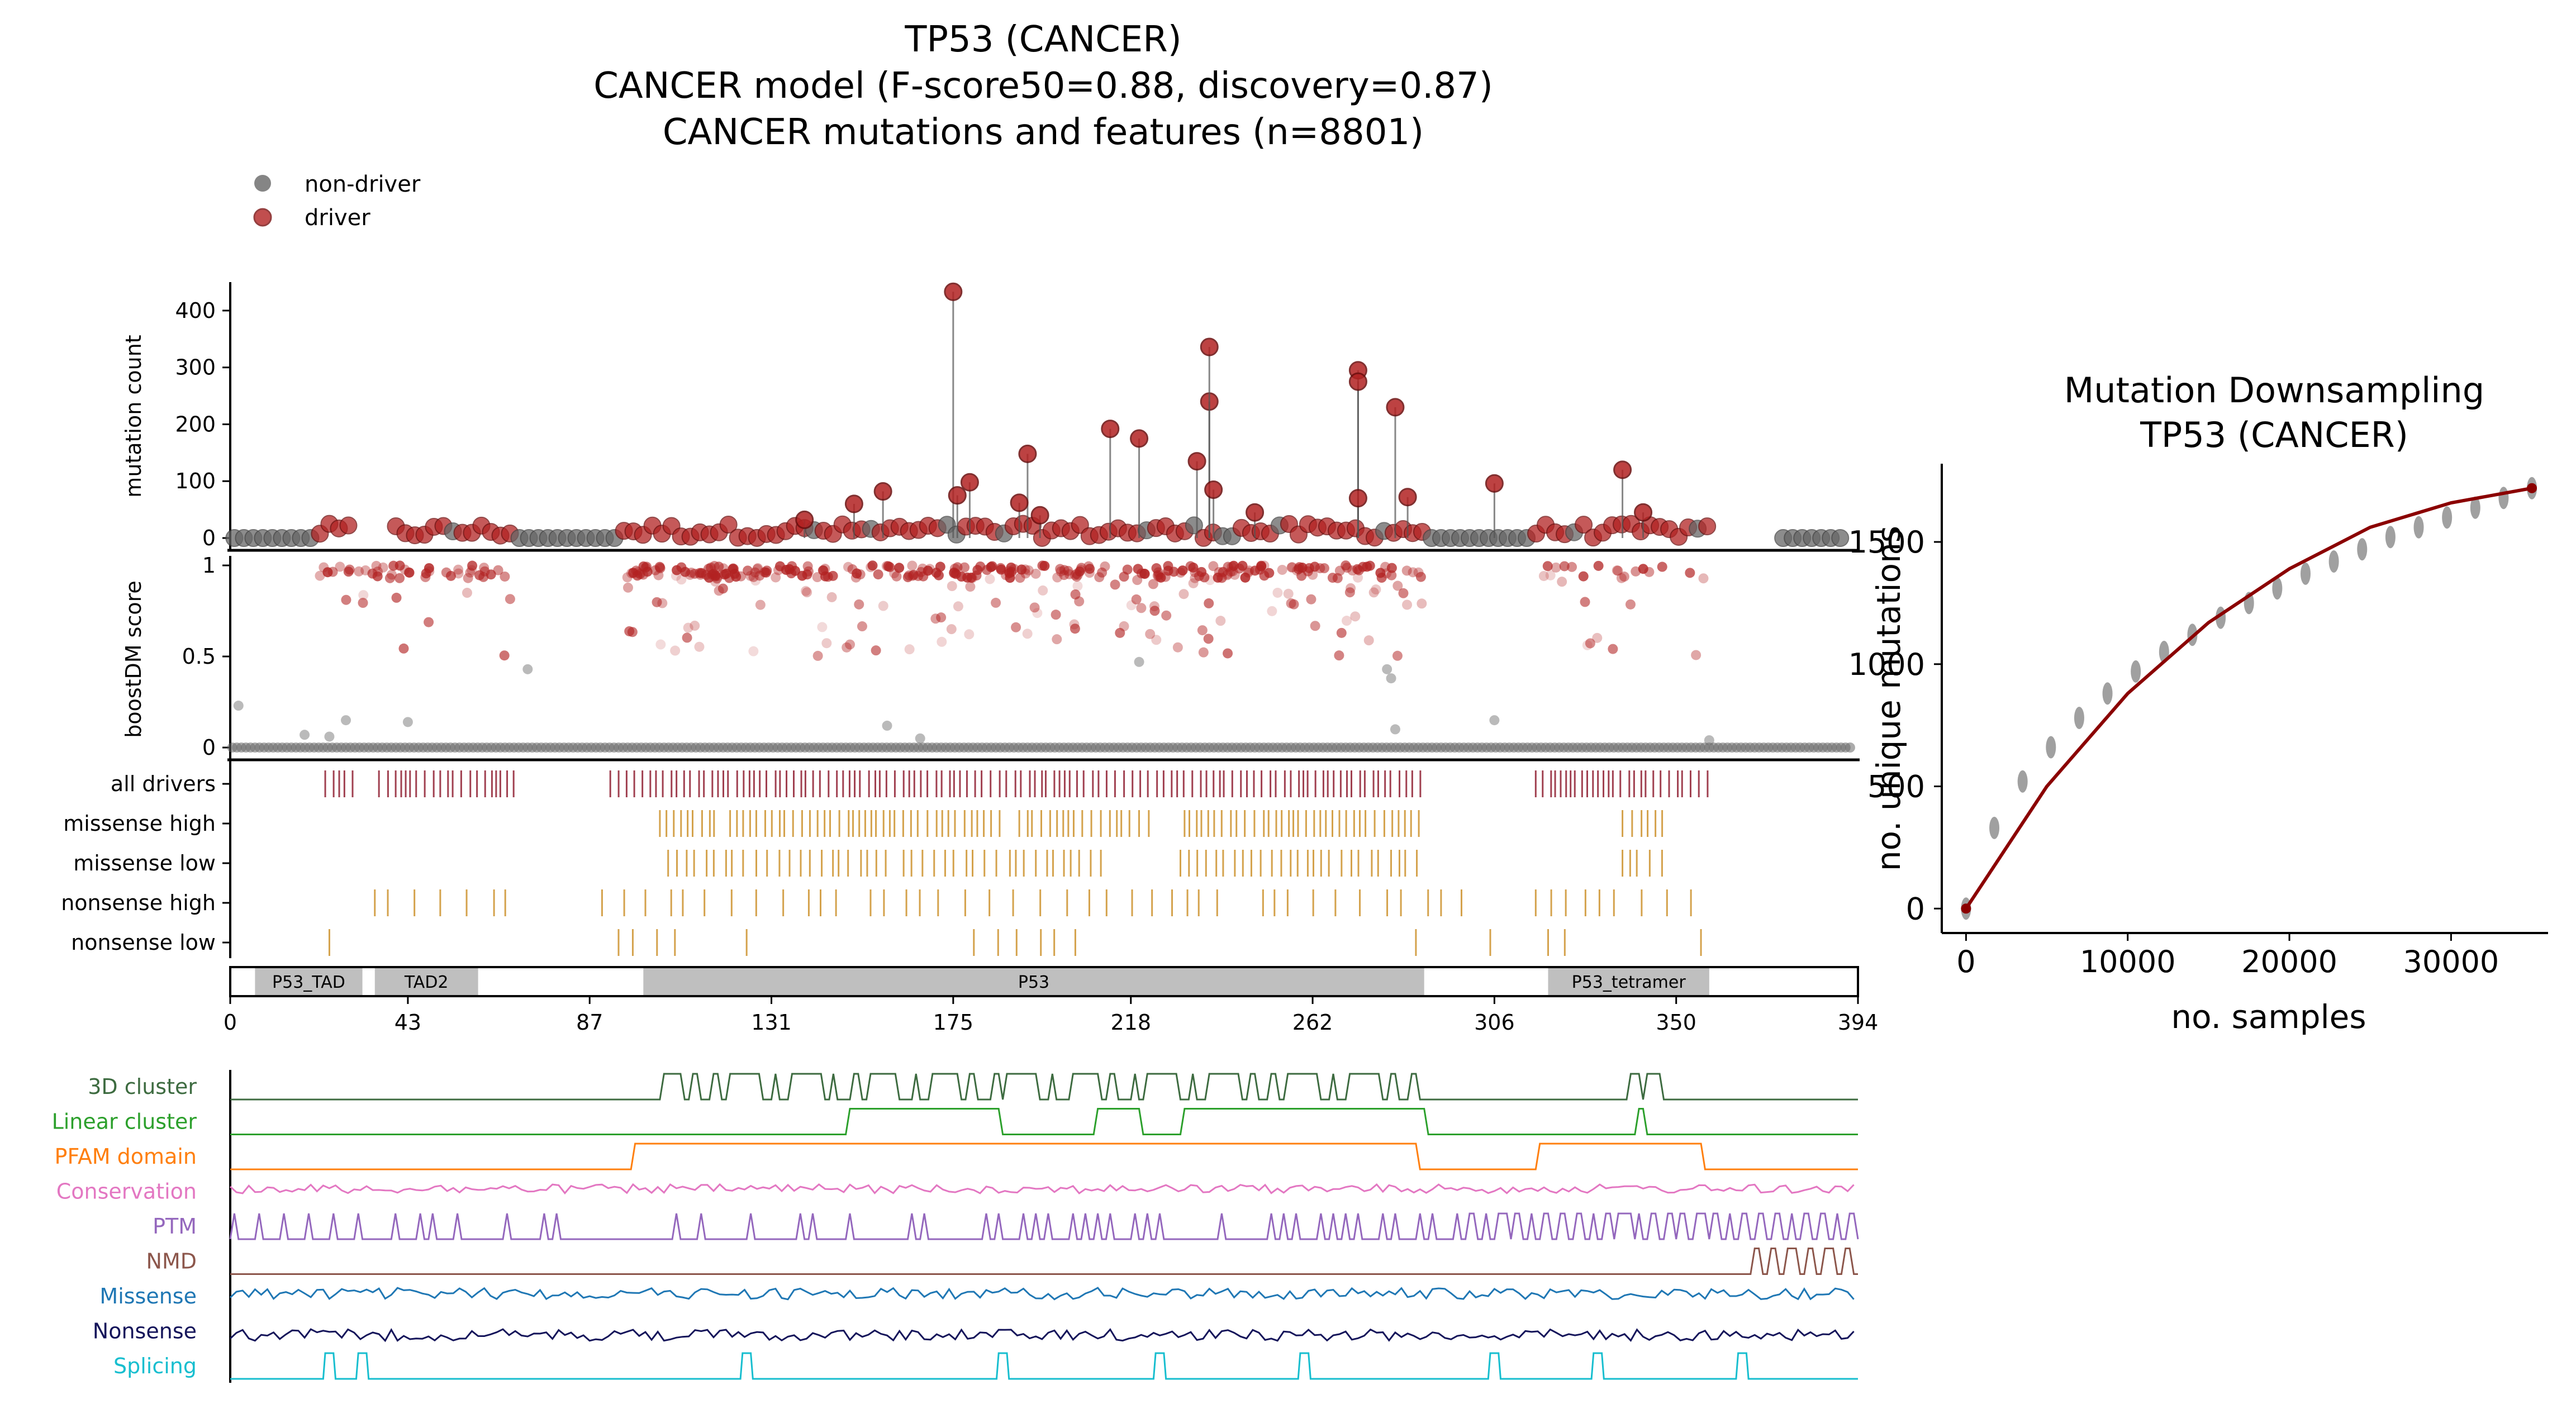  I want to click on feature-label: Linear cluster, so click(124, 1122).